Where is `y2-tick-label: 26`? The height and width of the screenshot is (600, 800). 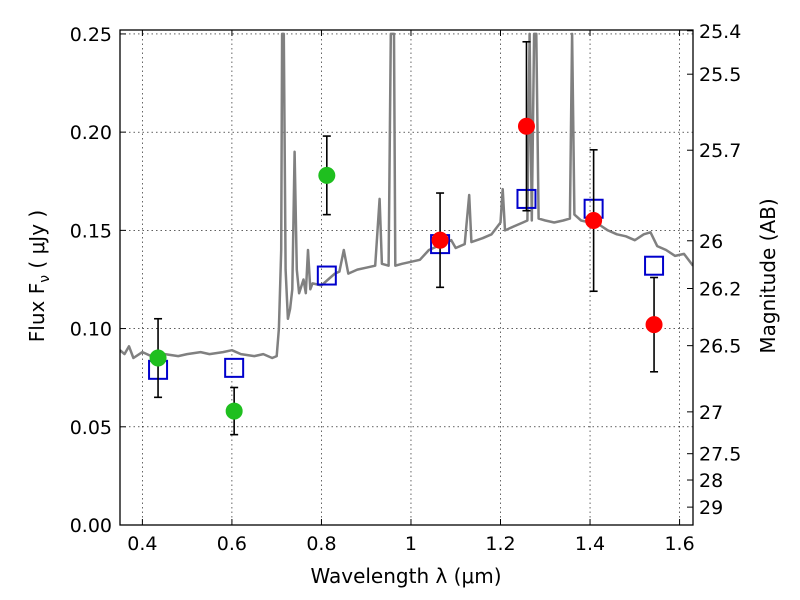 y2-tick-label: 26 is located at coordinates (711, 242).